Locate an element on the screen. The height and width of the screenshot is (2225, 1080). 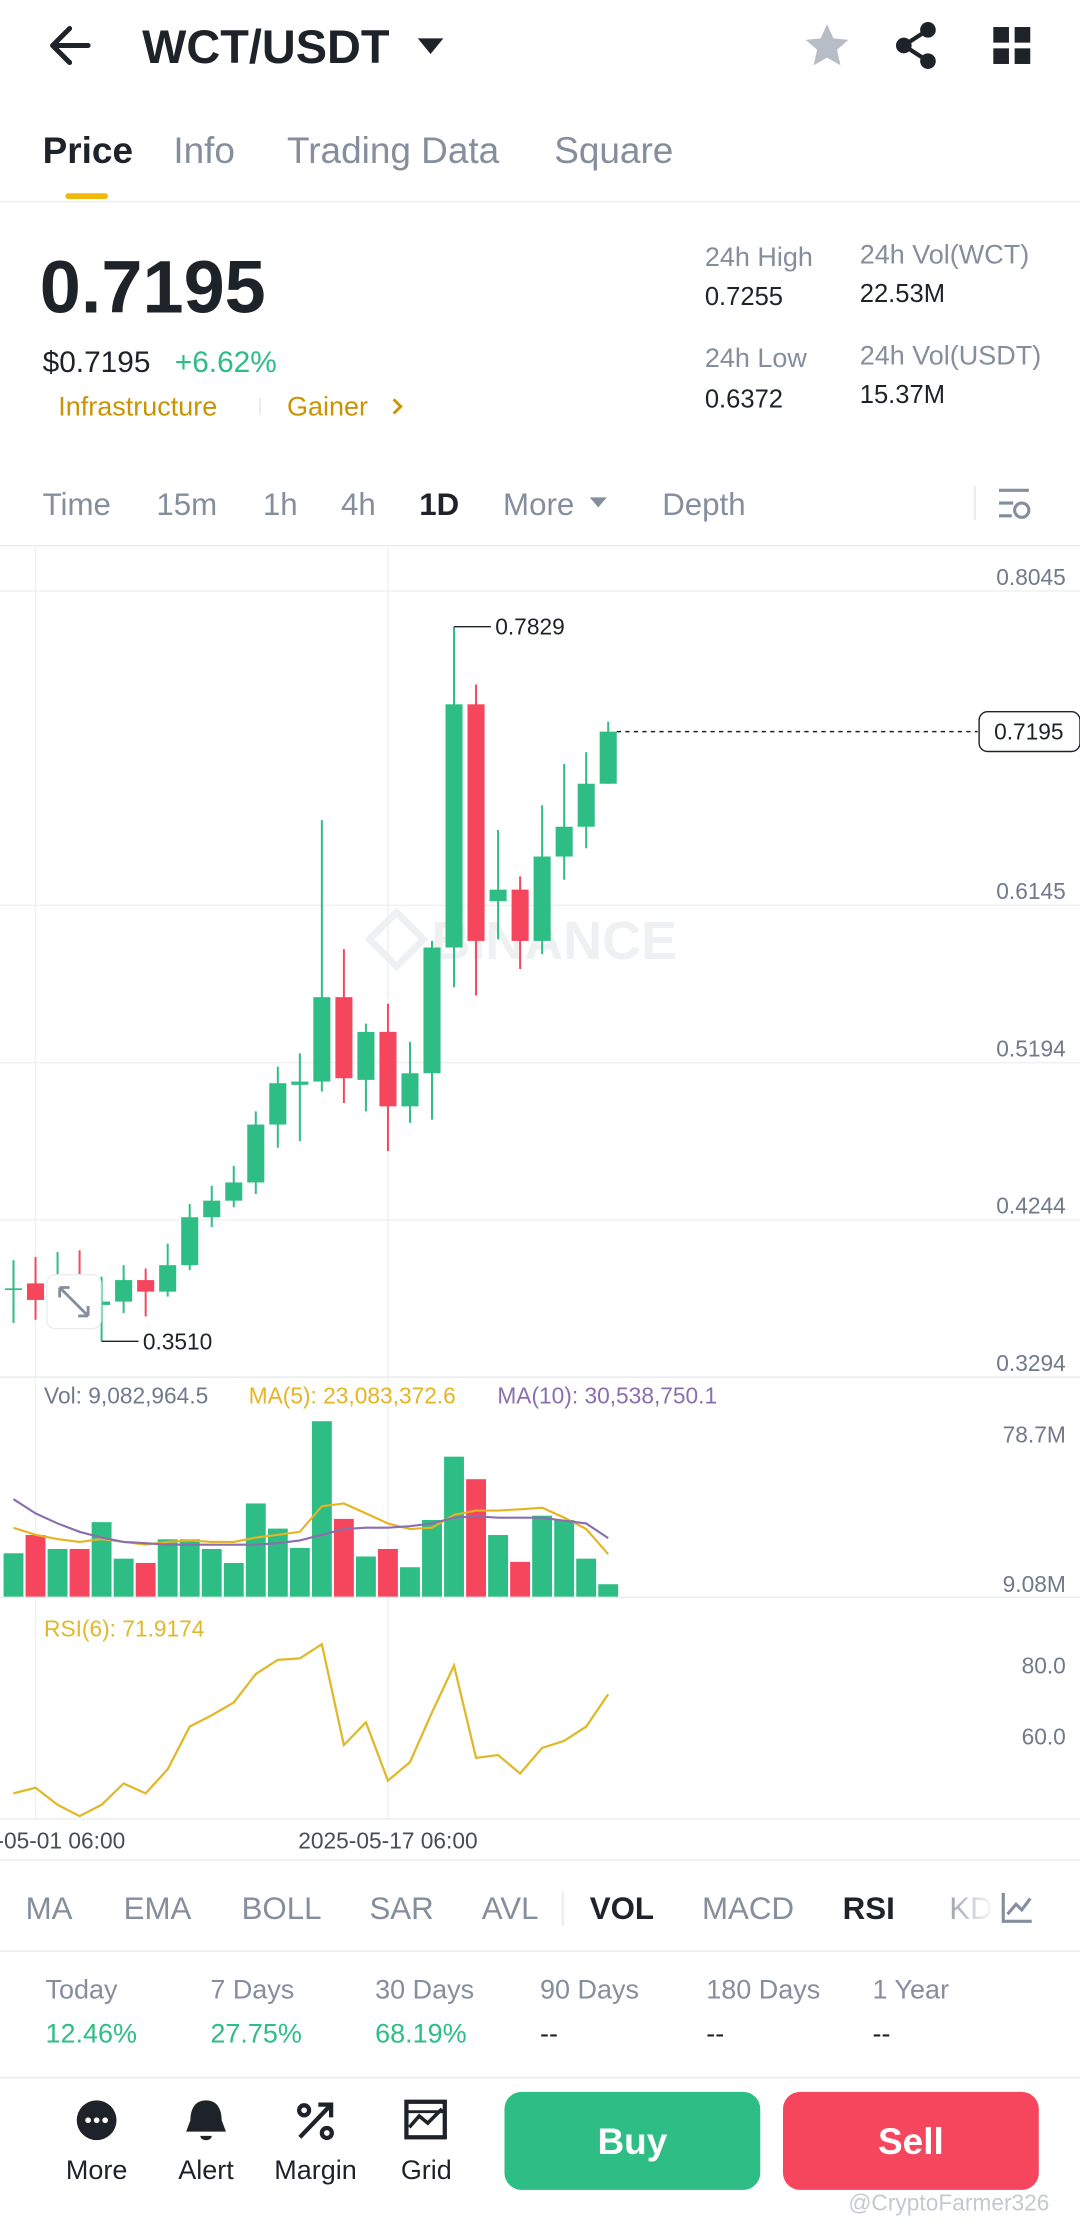
share-button is located at coordinates (915, 45).